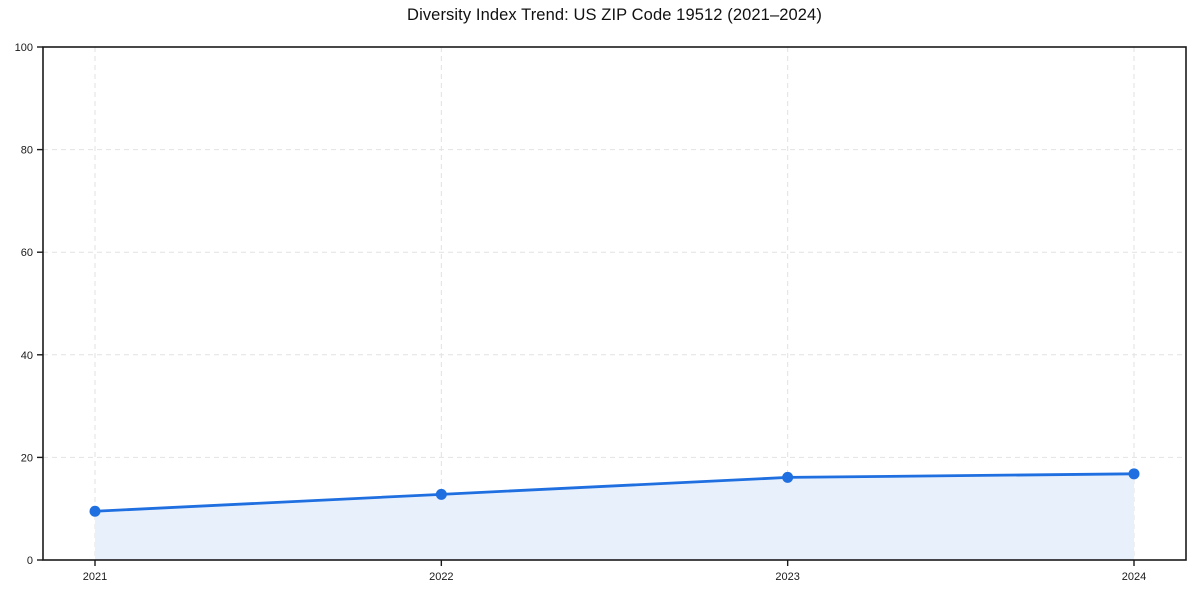  Describe the element at coordinates (95, 511) in the screenshot. I see `data-point-2021` at that location.